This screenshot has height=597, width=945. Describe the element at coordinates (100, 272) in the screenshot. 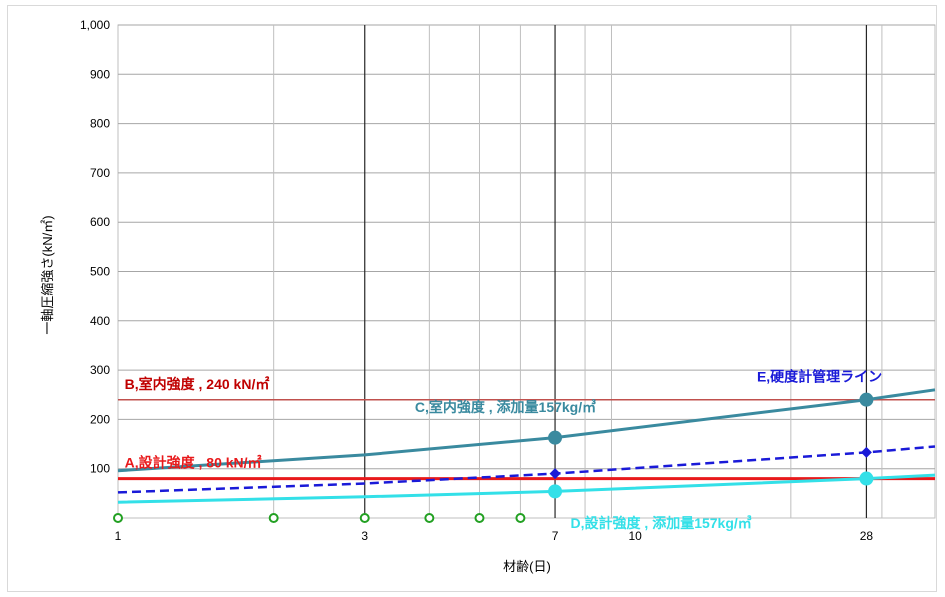

I see `y-tick-label: 500` at that location.